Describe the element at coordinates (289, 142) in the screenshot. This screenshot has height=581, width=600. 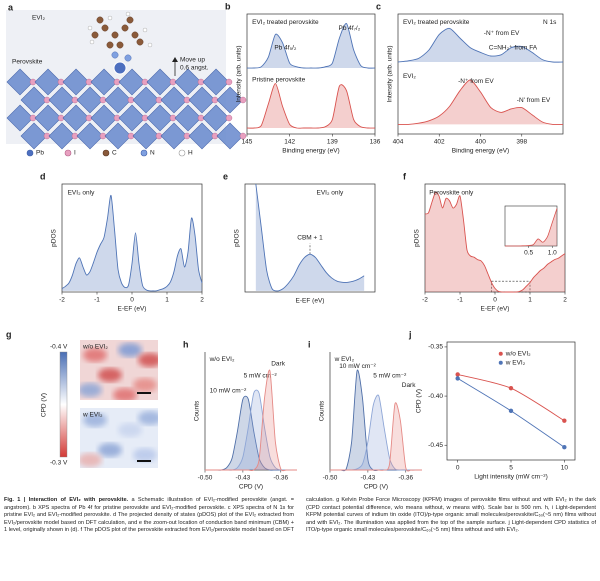
I see `x-tick-label: 142` at that location.